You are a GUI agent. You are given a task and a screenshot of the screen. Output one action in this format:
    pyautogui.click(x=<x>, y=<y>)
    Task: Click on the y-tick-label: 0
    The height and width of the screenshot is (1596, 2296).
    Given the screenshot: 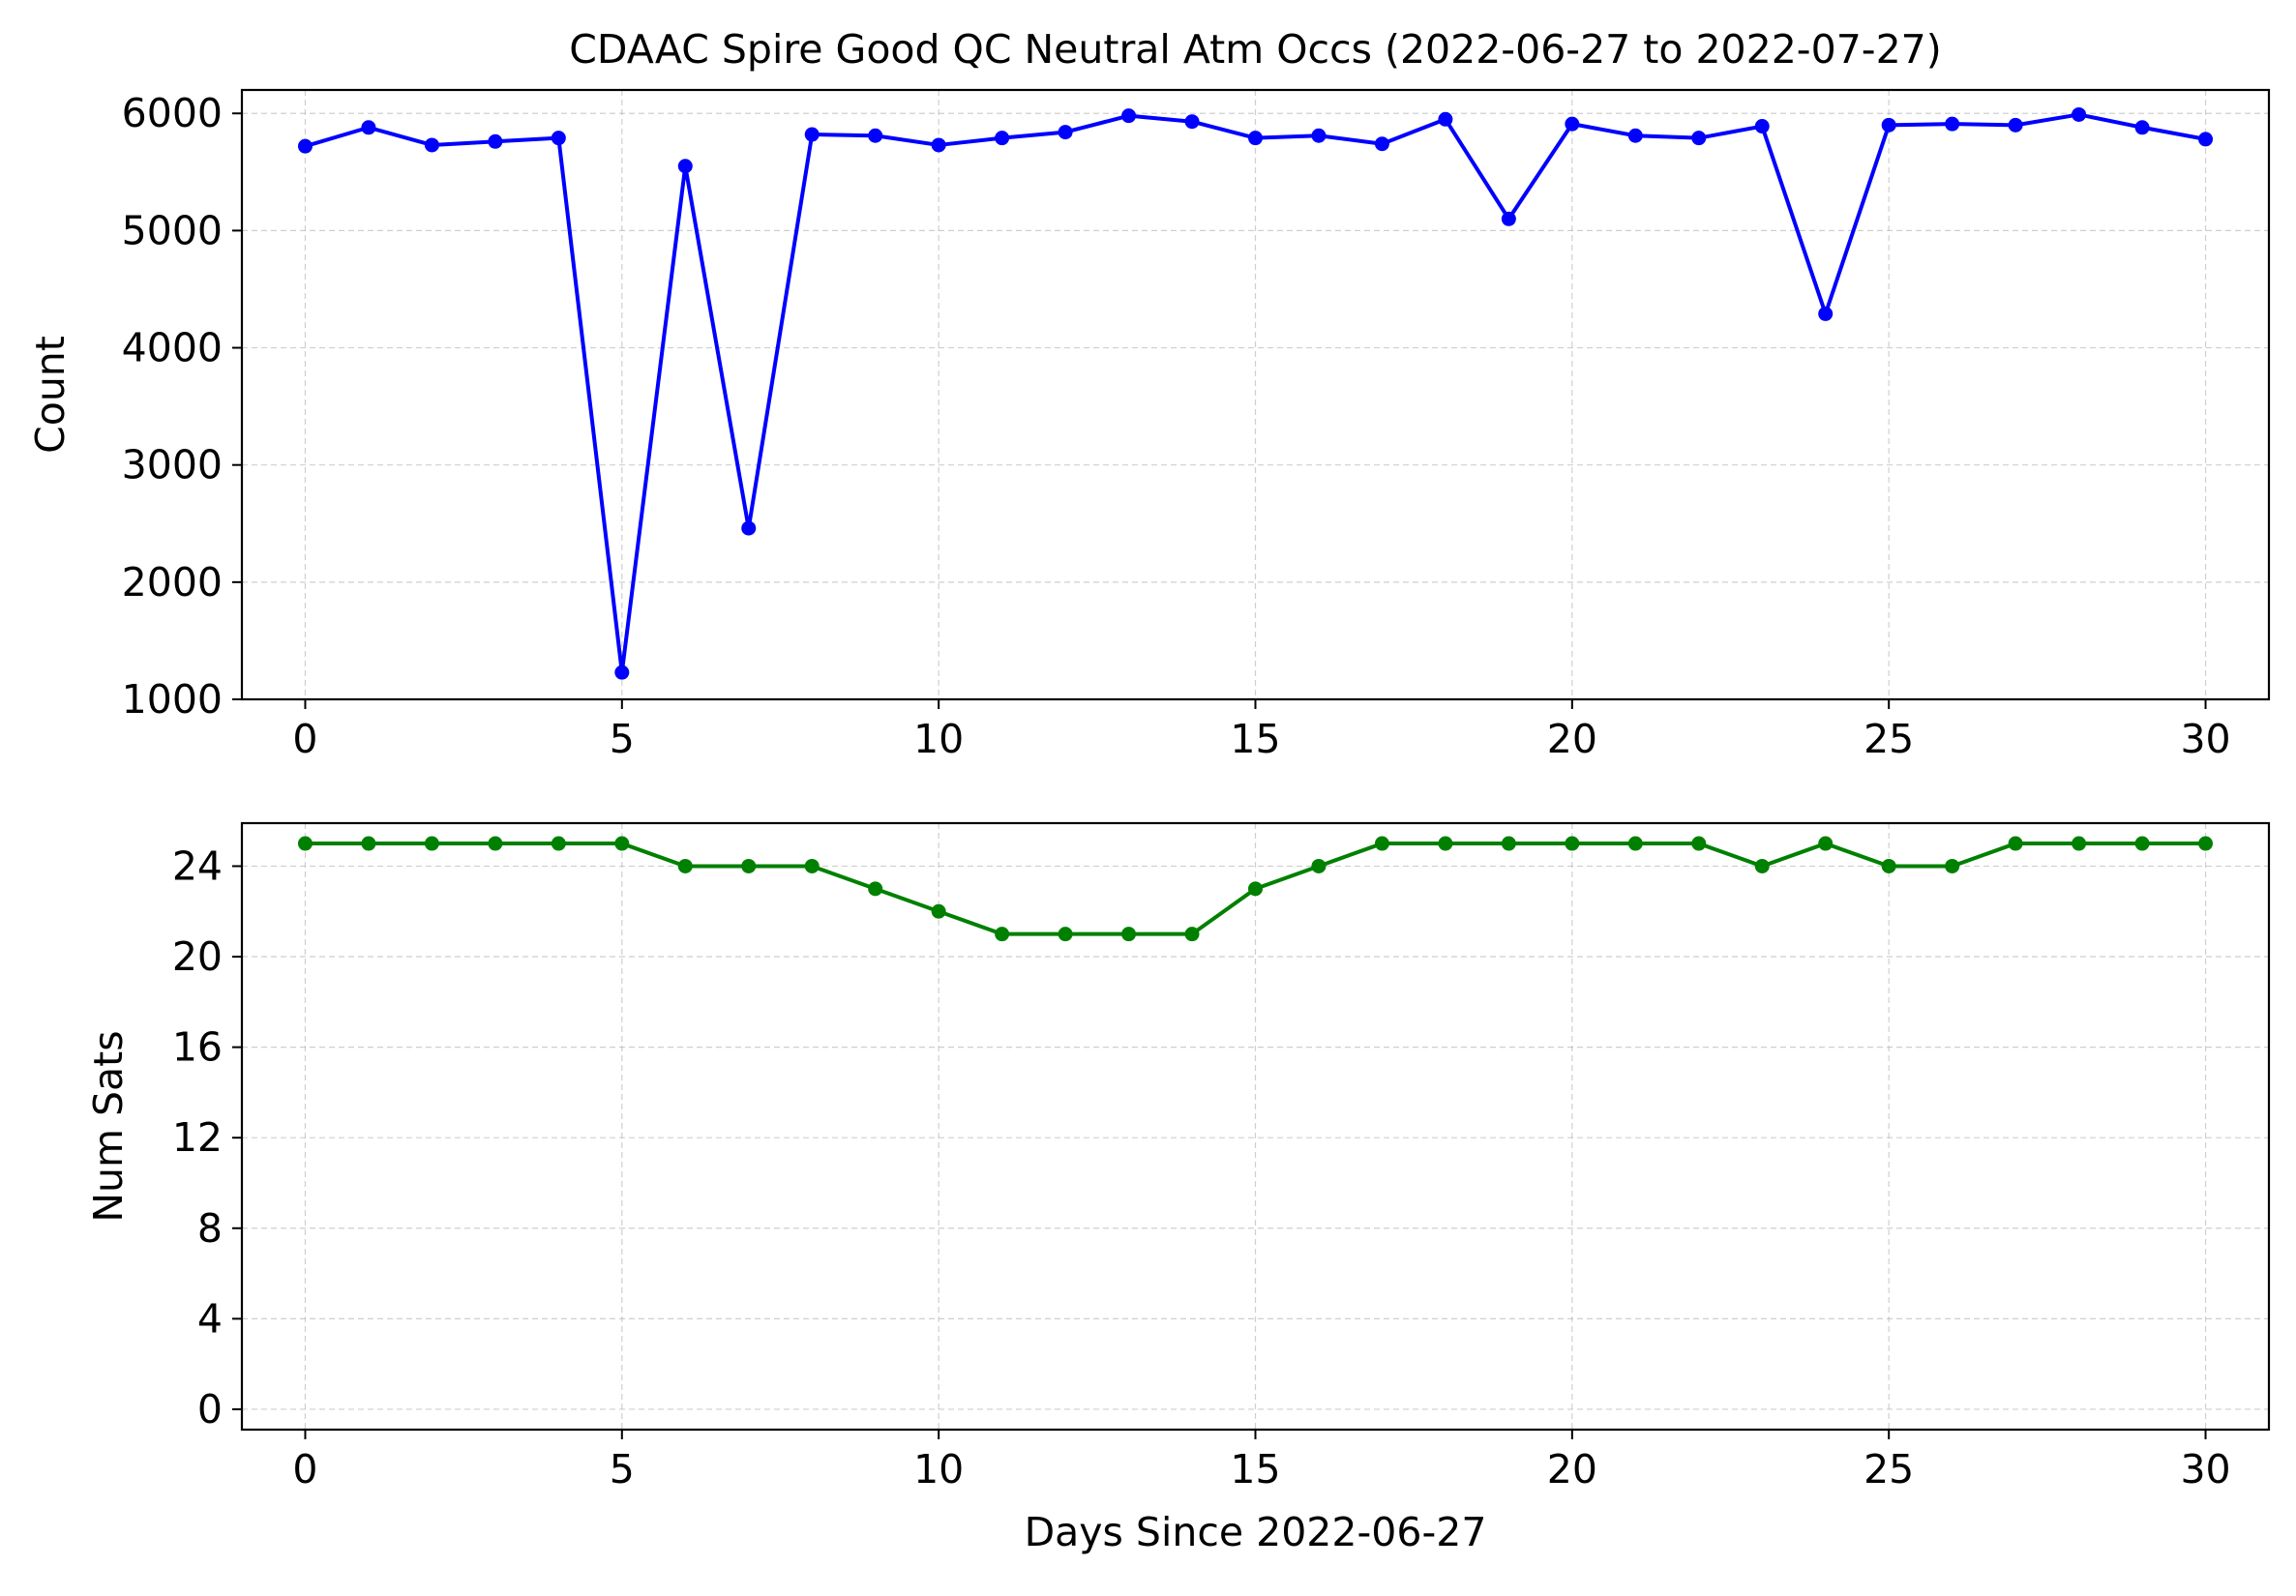 What is the action you would take?
    pyautogui.click(x=210, y=1409)
    